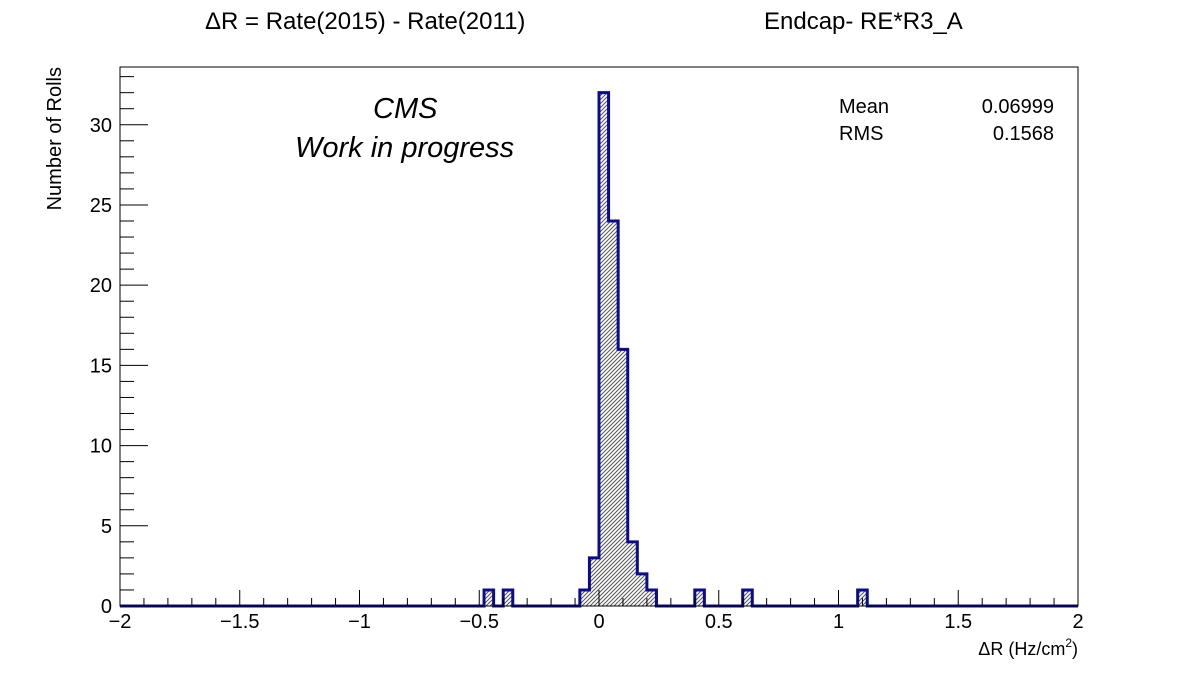  Describe the element at coordinates (1077, 622) in the screenshot. I see `x-tick-label: 2` at that location.